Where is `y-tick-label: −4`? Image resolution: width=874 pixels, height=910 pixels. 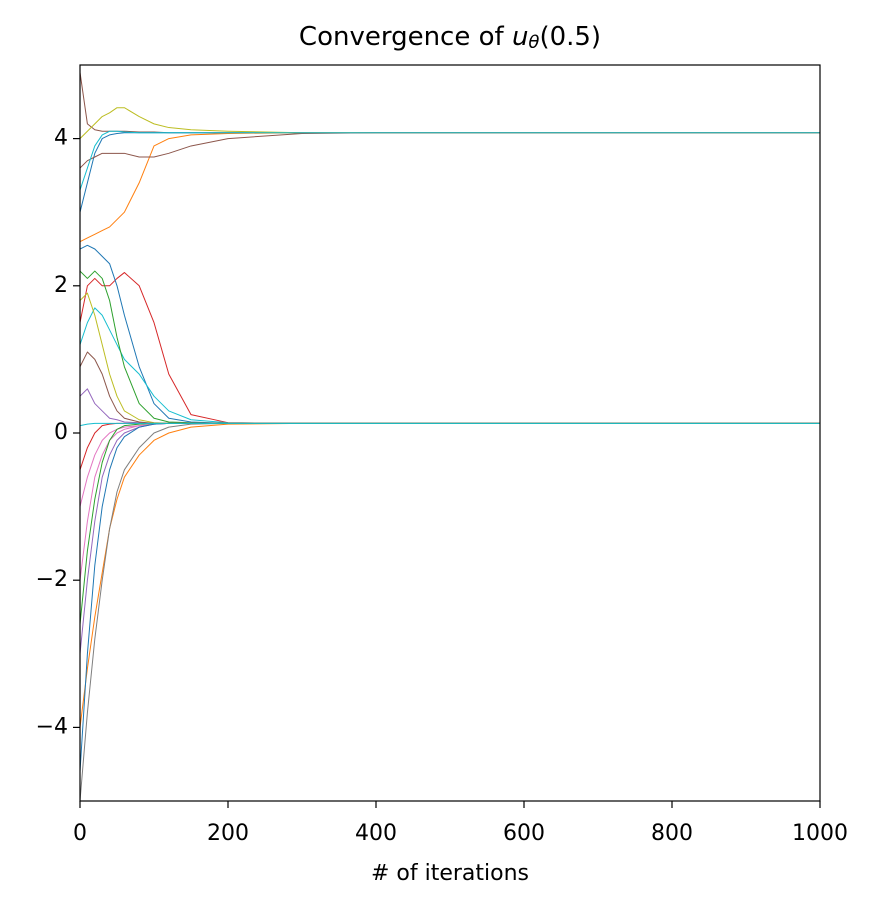
y-tick-label: −4 is located at coordinates (52, 726).